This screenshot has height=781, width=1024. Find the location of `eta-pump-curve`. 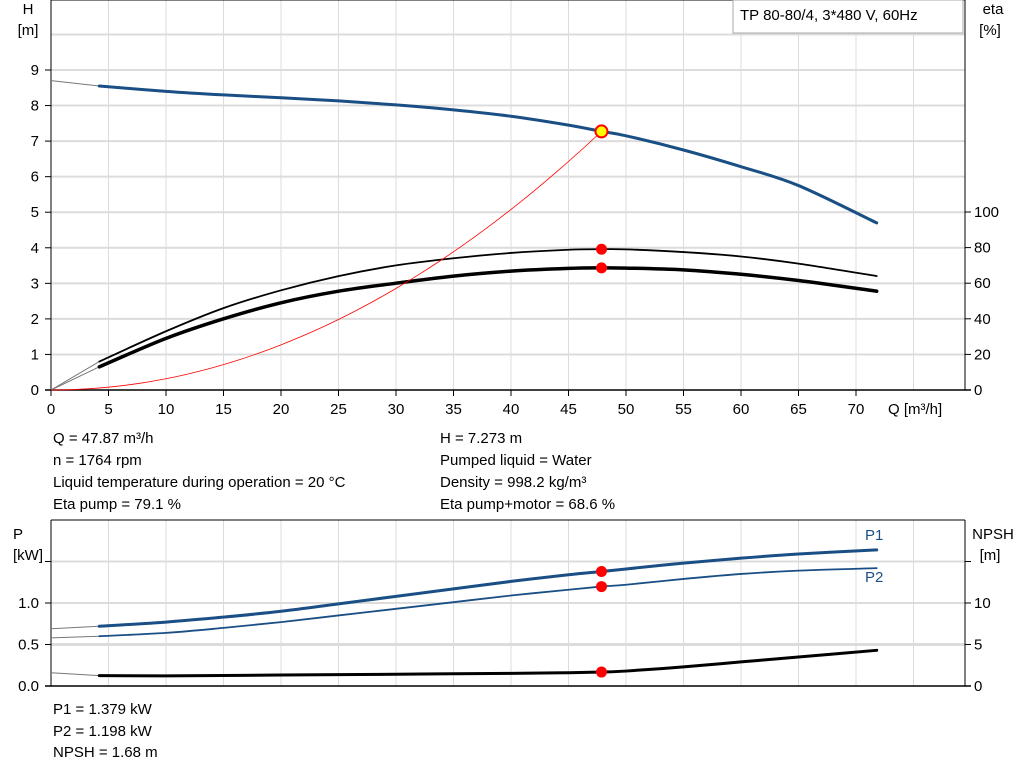

eta-pump-curve is located at coordinates (488, 305).